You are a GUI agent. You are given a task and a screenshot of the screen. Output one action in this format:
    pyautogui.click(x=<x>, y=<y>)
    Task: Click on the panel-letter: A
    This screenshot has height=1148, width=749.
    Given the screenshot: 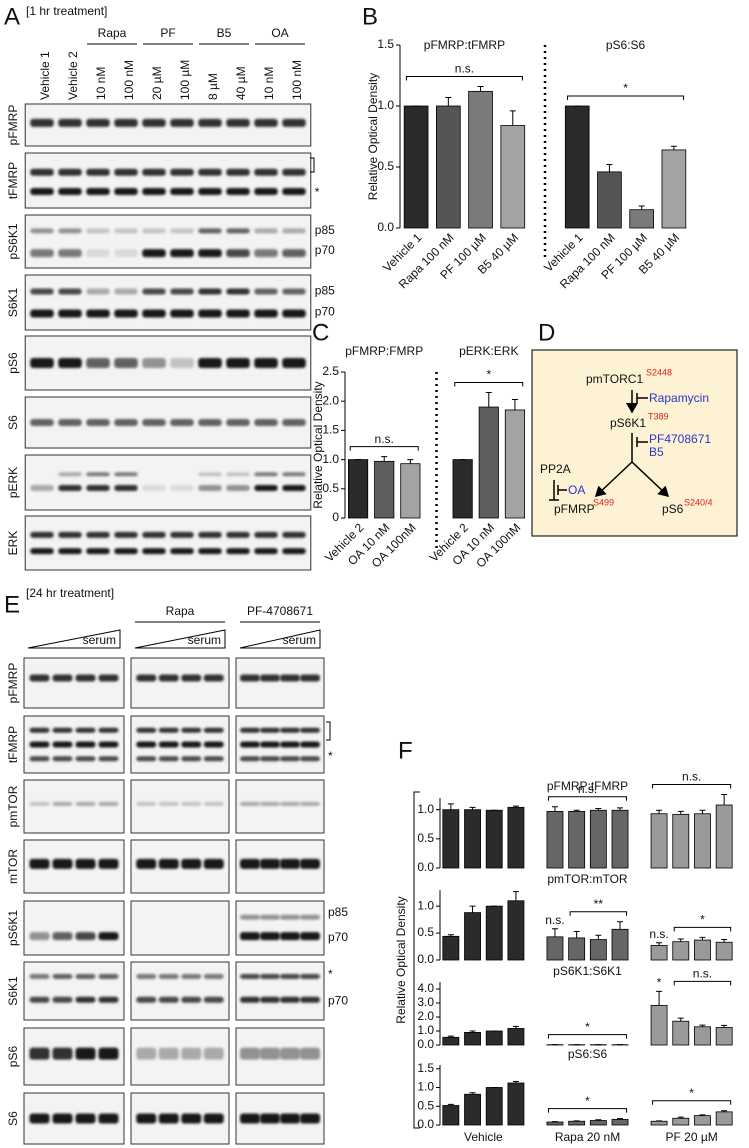 What is the action you would take?
    pyautogui.click(x=12, y=16)
    